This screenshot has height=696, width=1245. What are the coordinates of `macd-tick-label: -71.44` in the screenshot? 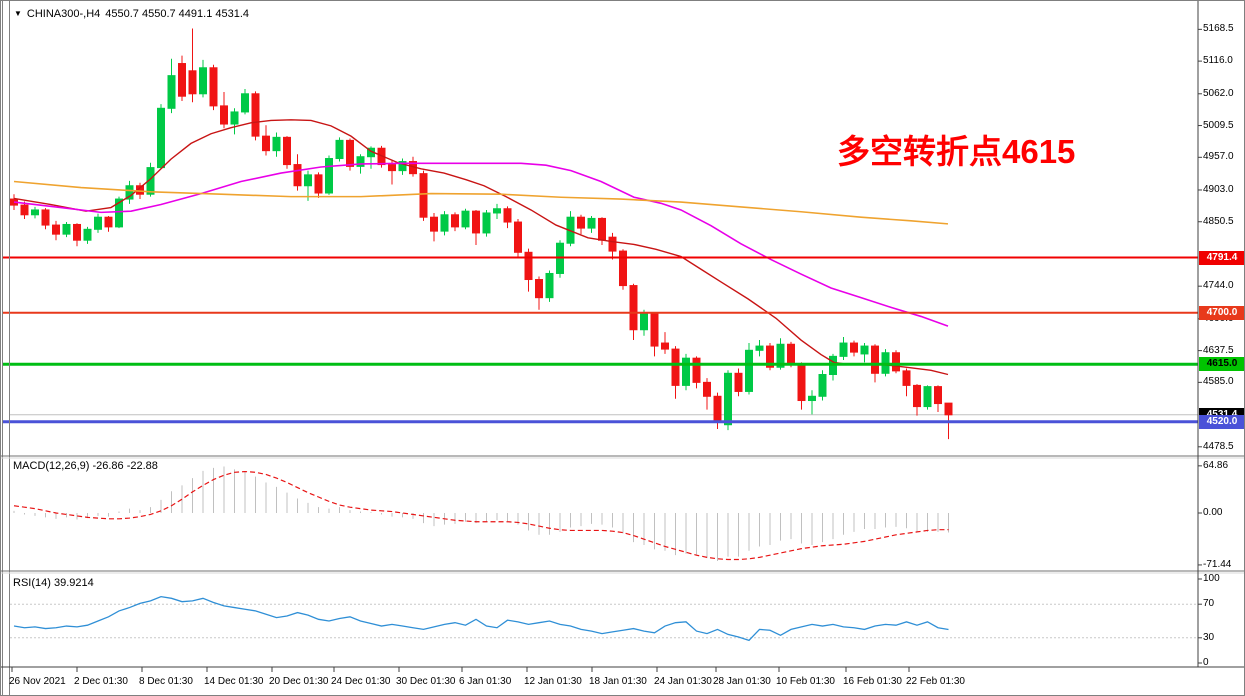 It's located at (1217, 564).